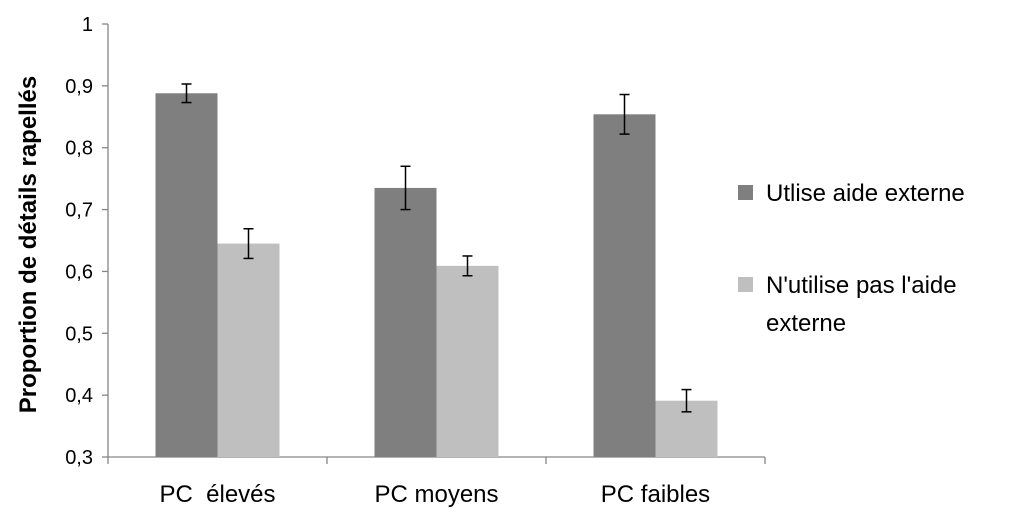 The width and height of the screenshot is (1010, 516). What do you see at coordinates (79, 149) in the screenshot?
I see `y-tick-label: 0,8` at bounding box center [79, 149].